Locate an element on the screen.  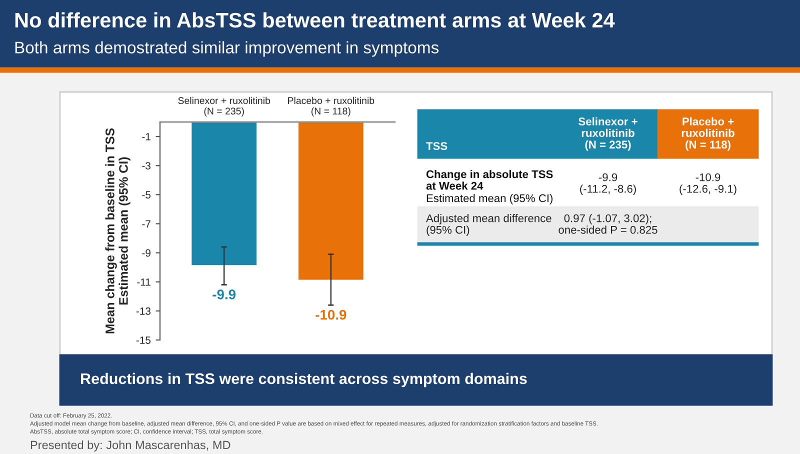
y-tick-label: -1 is located at coordinates (146, 136).